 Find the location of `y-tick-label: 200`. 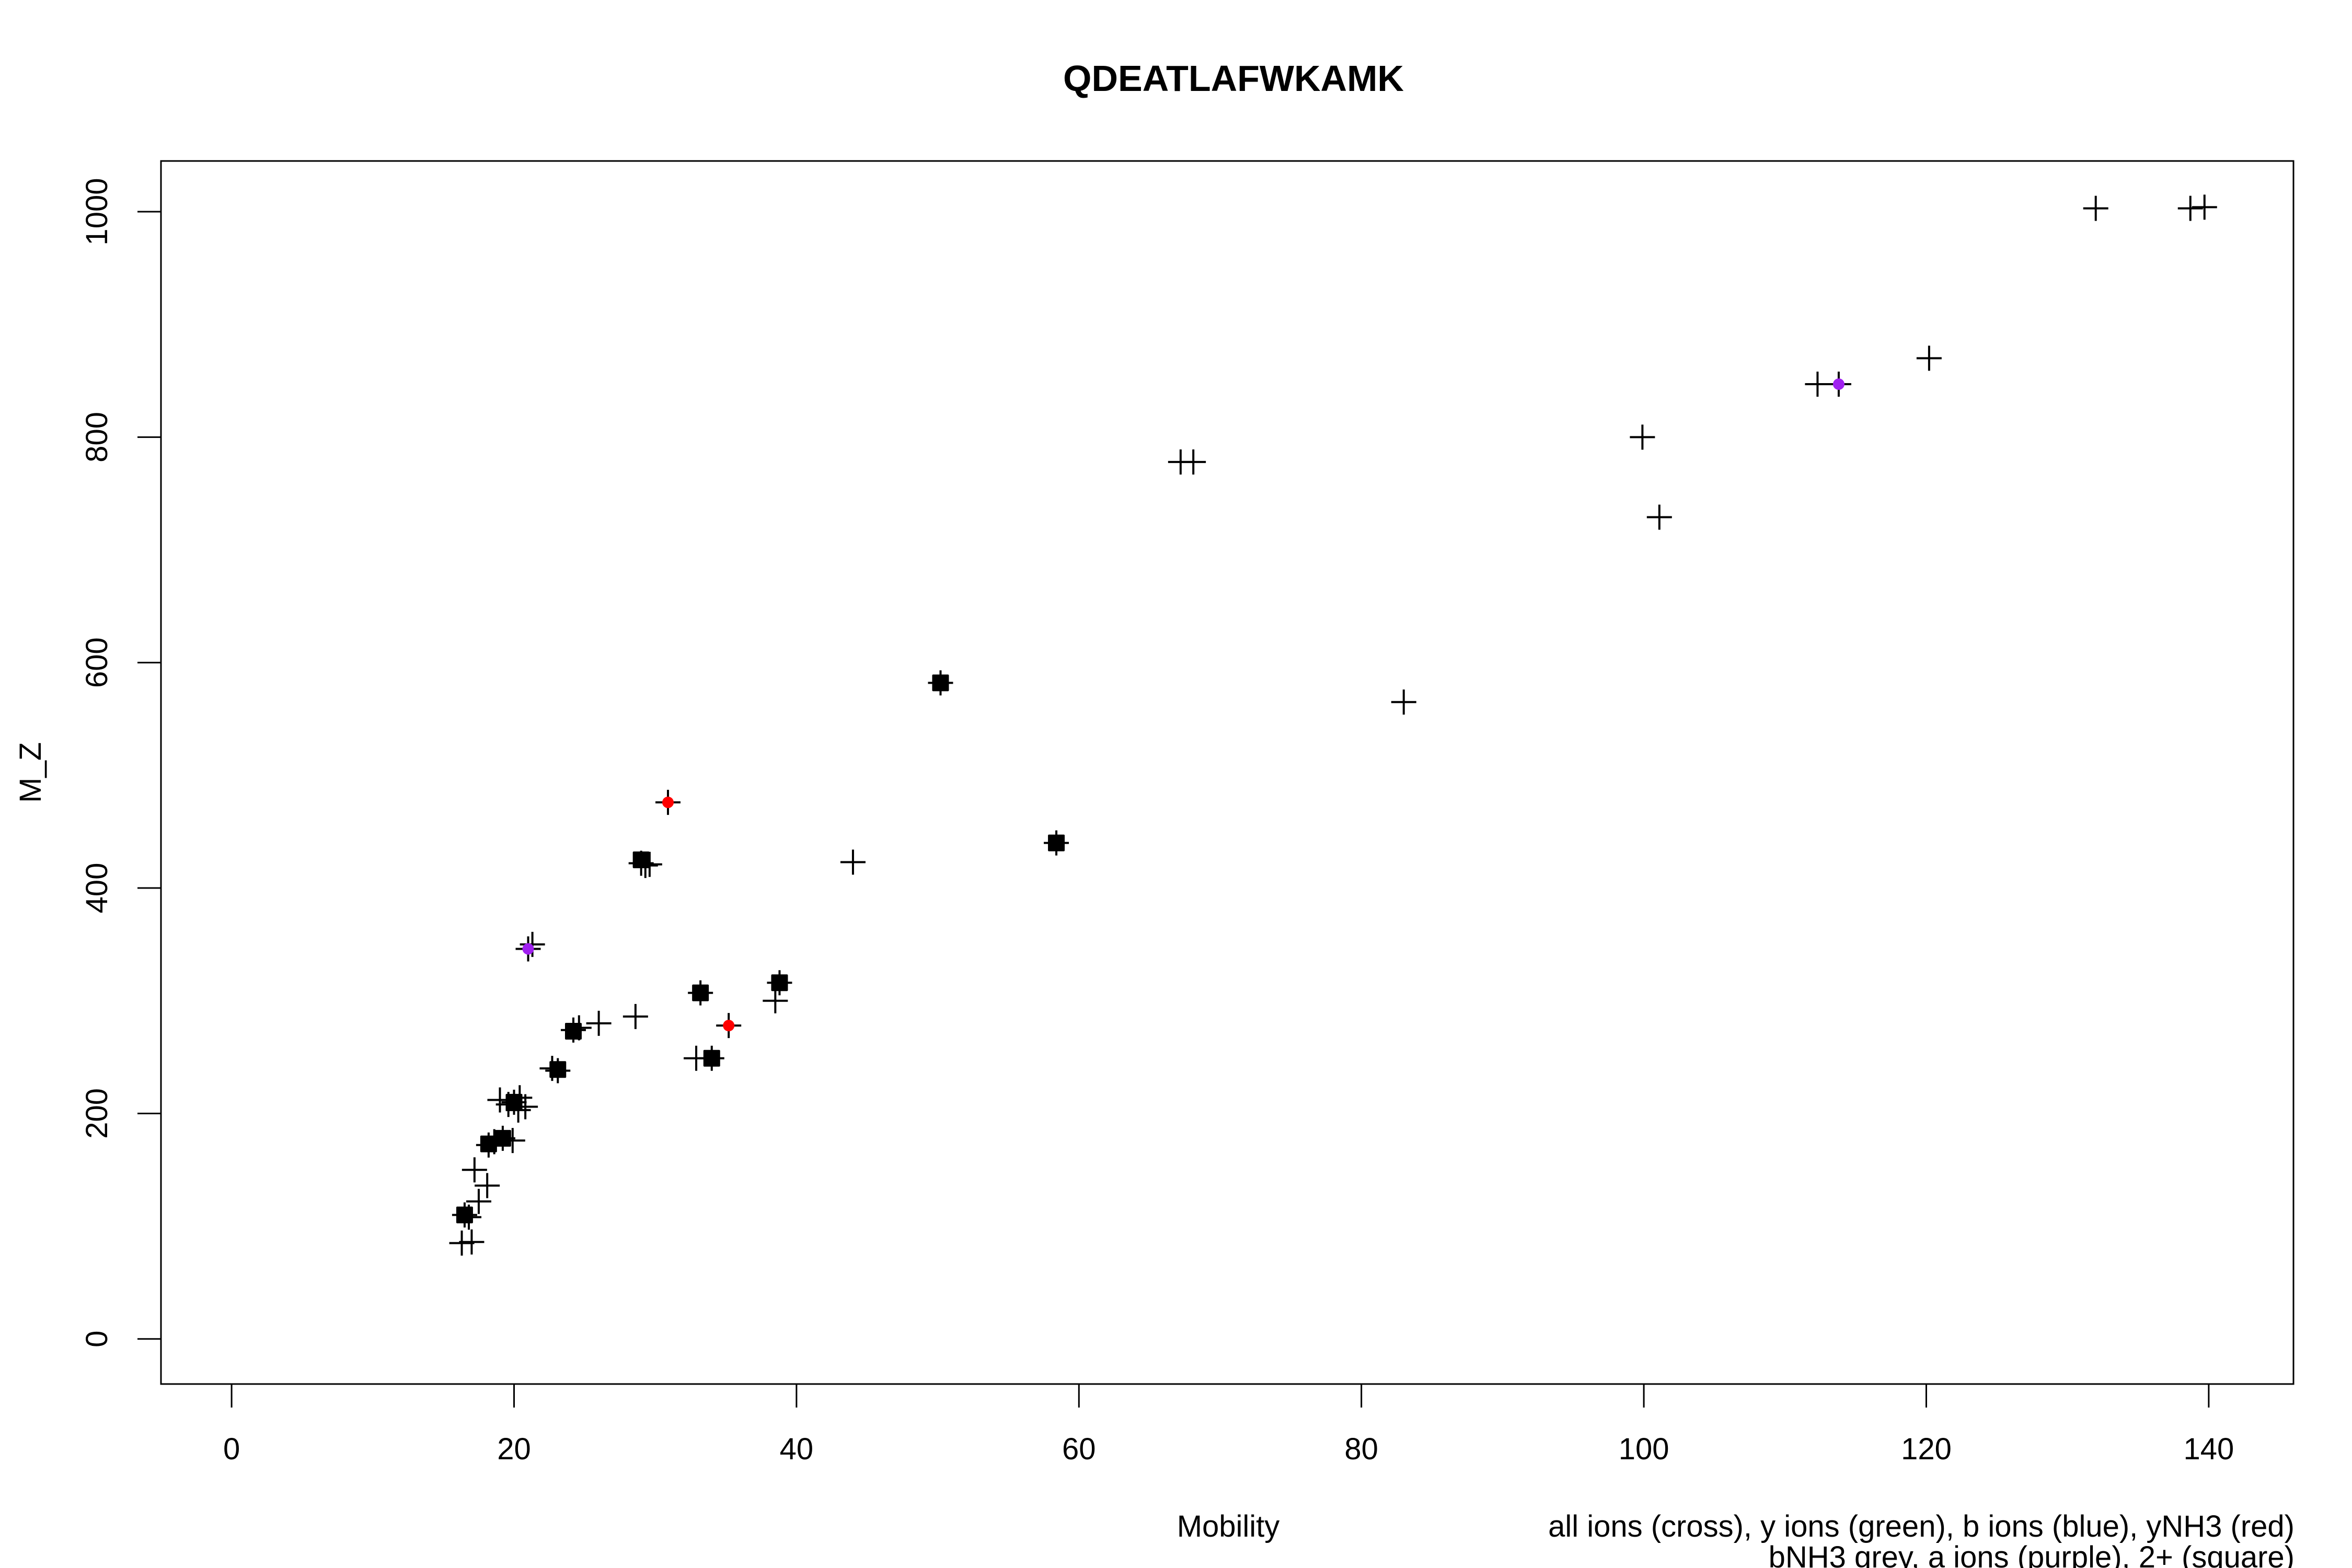

y-tick-label: 200 is located at coordinates (97, 1113).